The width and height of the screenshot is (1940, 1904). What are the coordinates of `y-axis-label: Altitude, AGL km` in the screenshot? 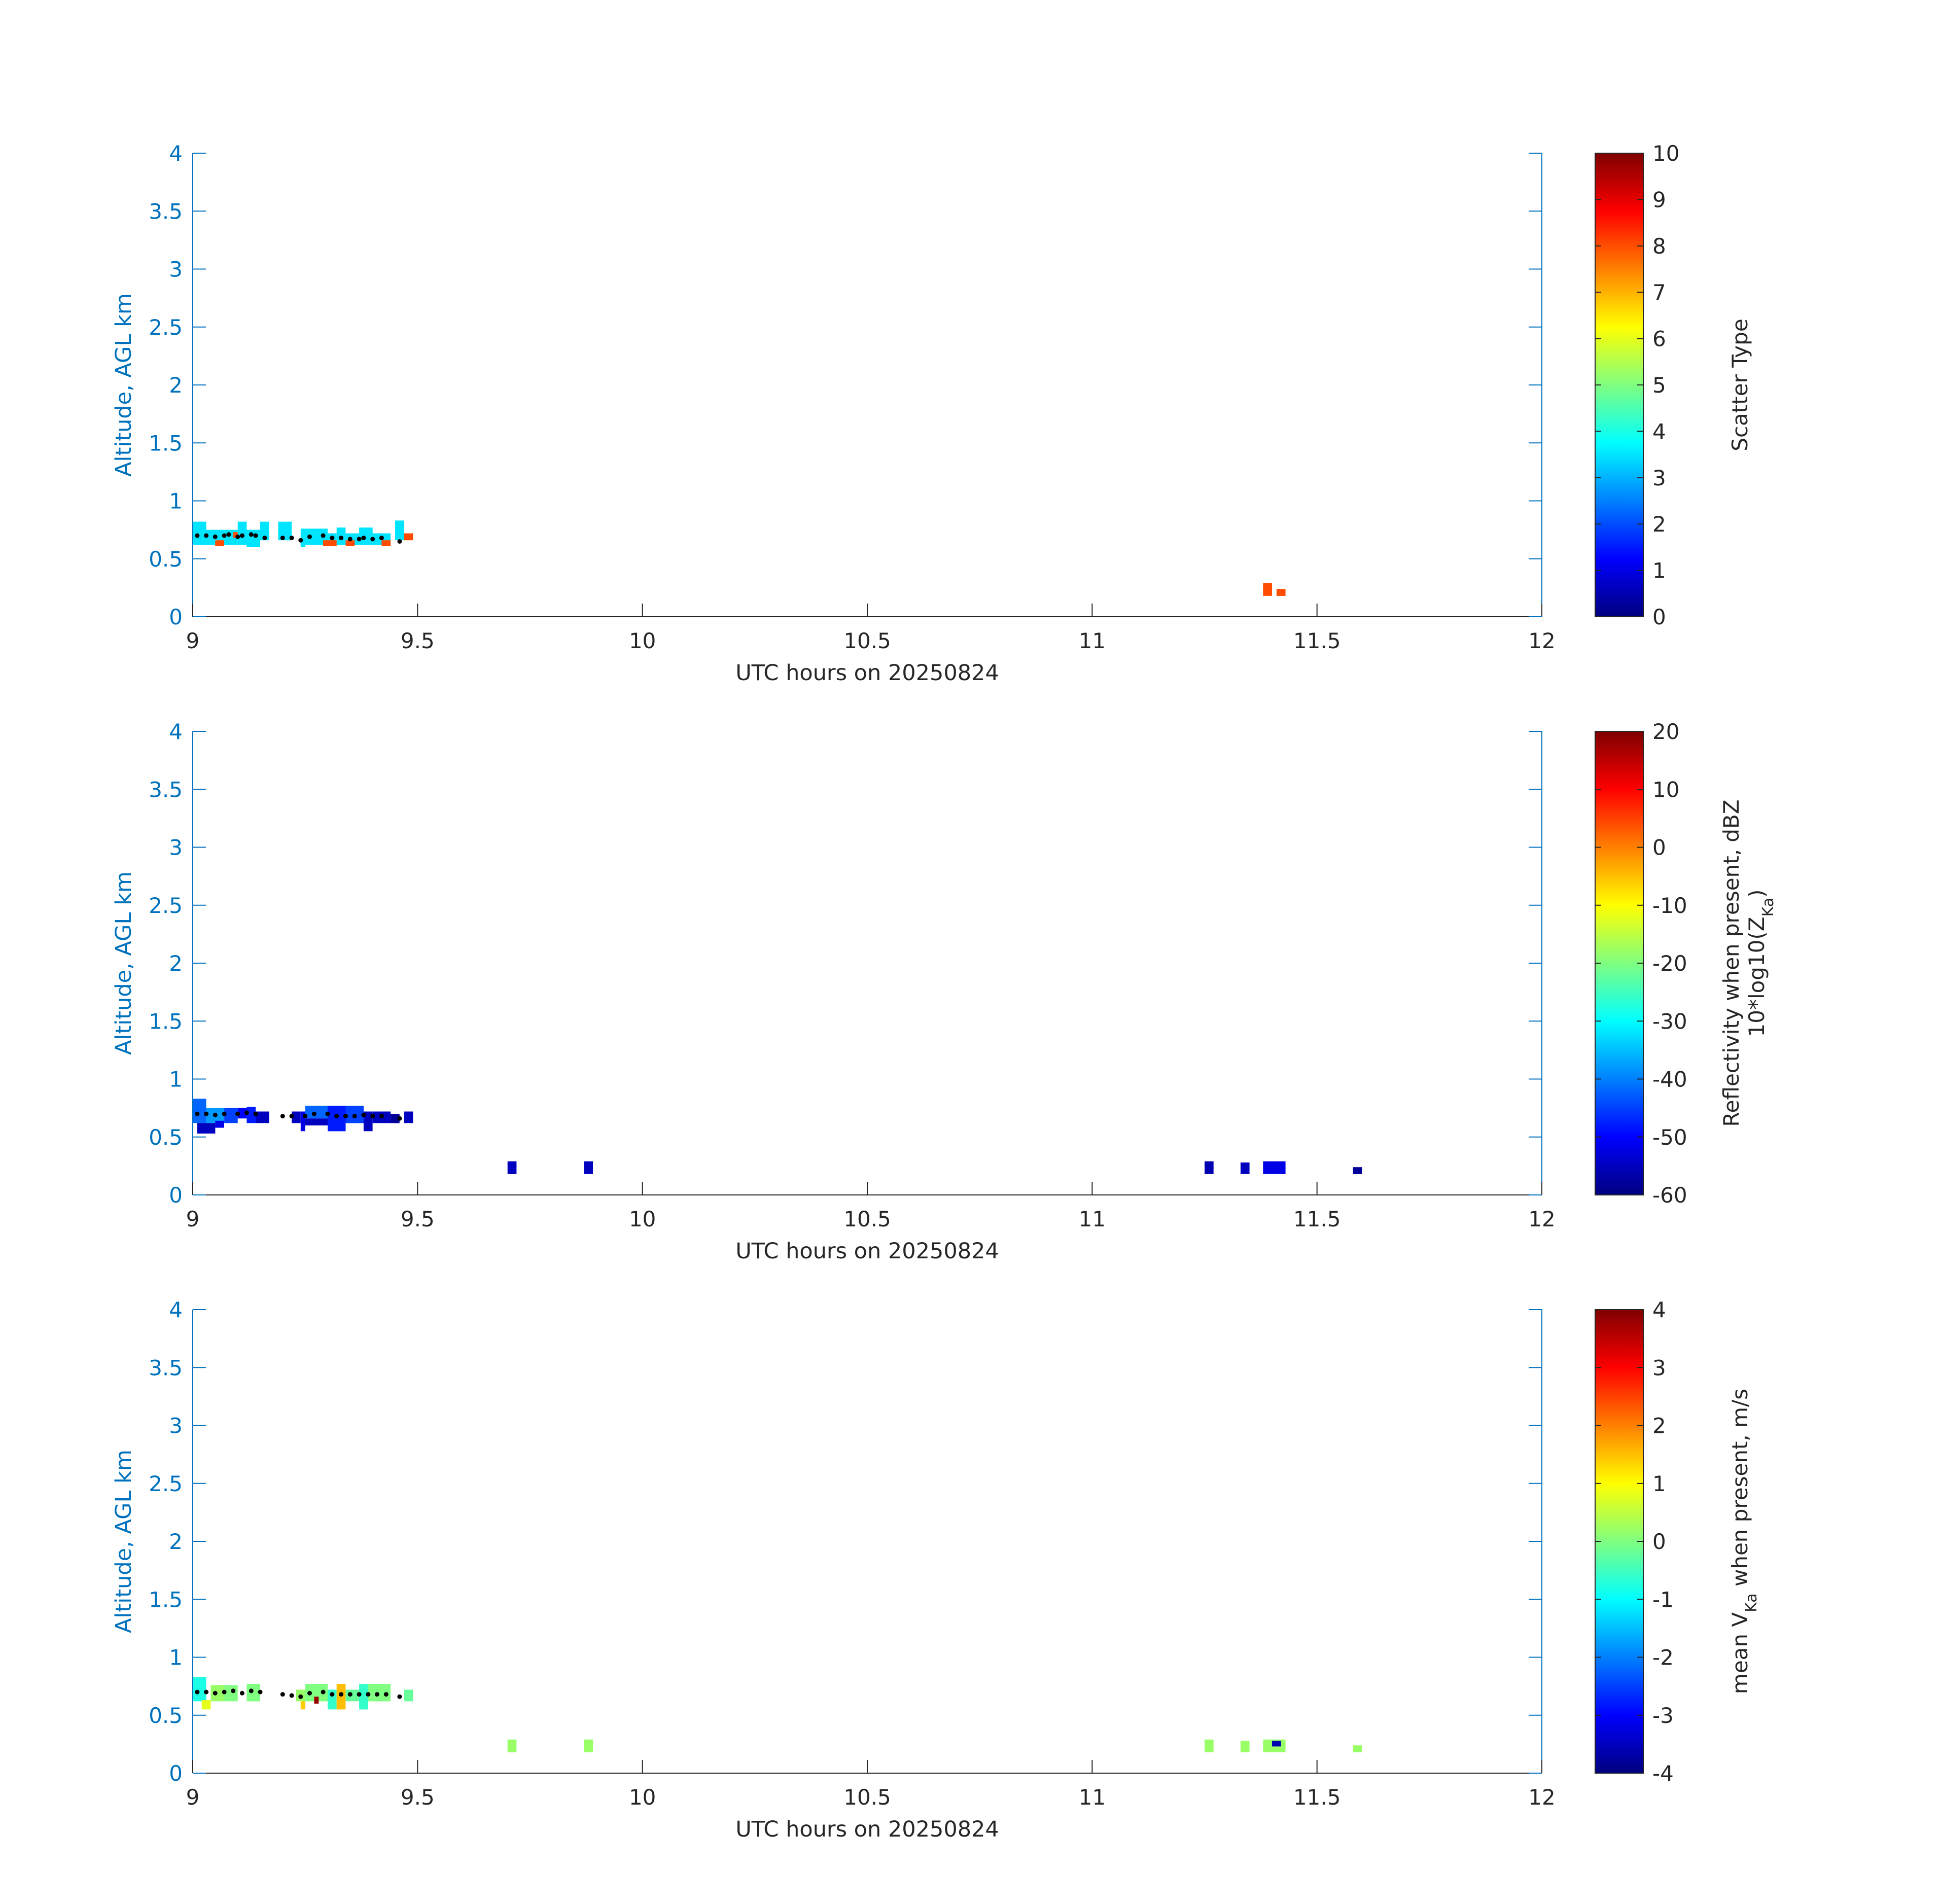 It's located at (123, 963).